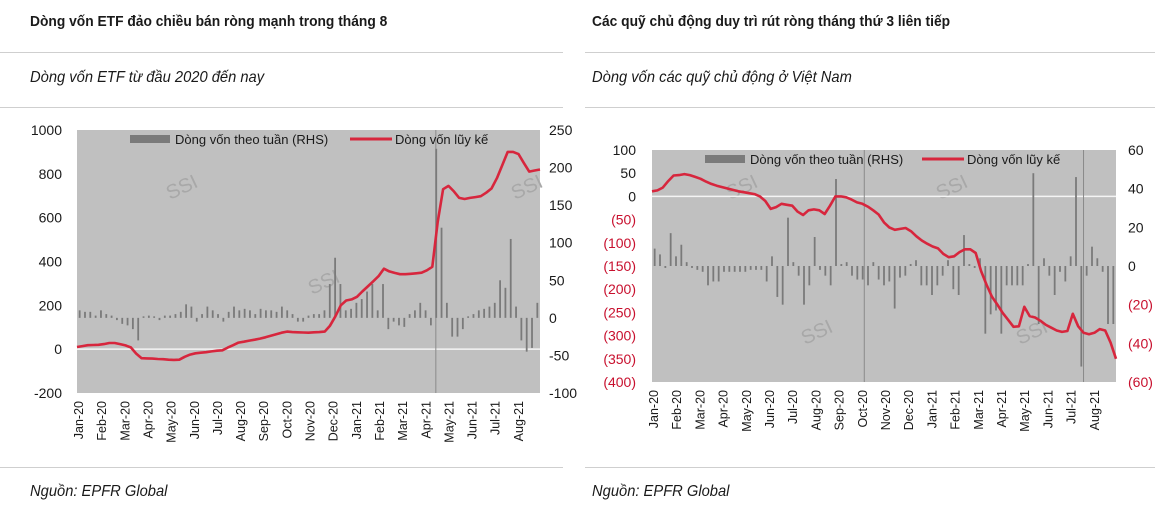 The height and width of the screenshot is (520, 1155). Describe the element at coordinates (619, 336) in the screenshot. I see `left-axis-tick-label: (300)` at that location.